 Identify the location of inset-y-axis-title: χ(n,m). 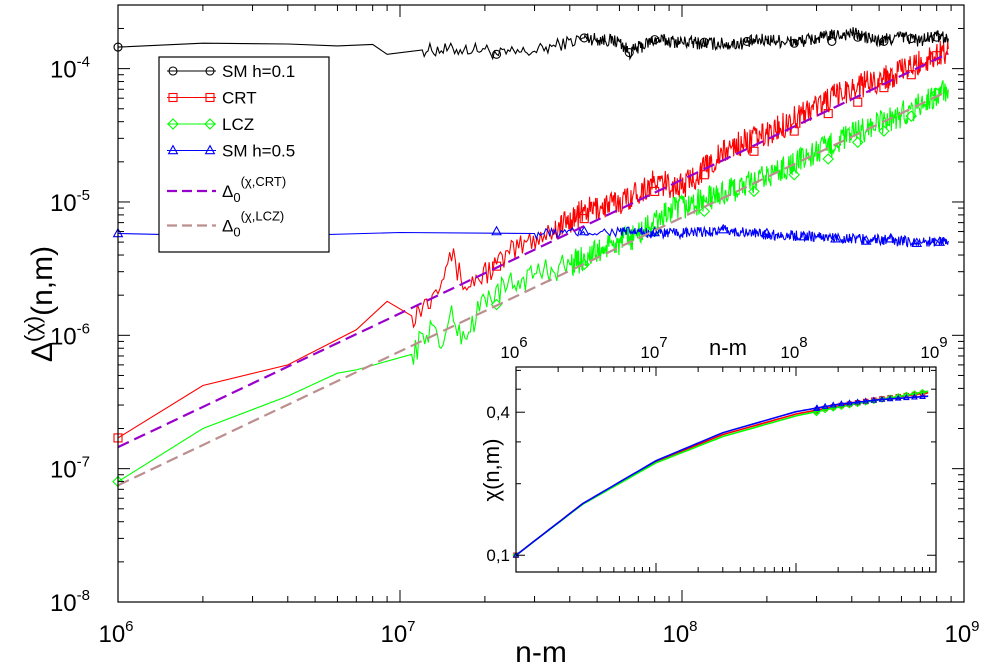
(491, 470).